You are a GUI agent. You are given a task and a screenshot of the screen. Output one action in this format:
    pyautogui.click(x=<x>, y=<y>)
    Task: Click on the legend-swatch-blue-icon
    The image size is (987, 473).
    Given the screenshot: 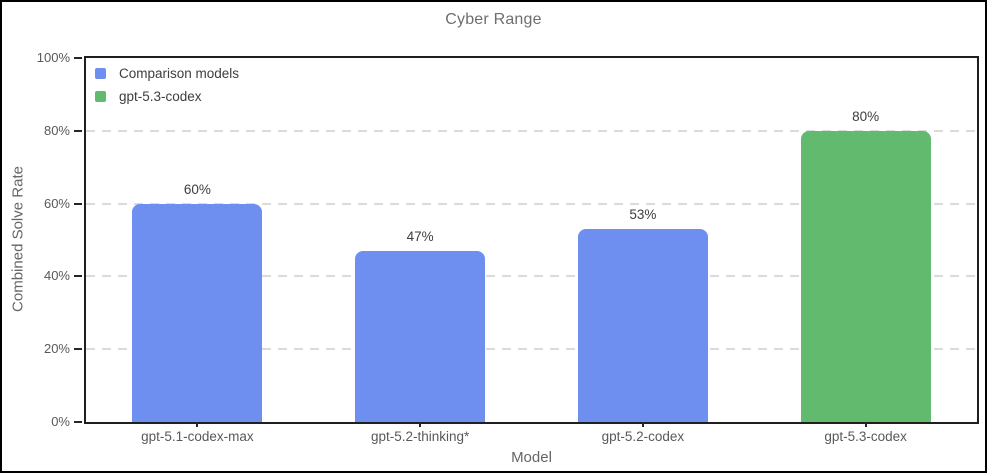 What is the action you would take?
    pyautogui.click(x=100, y=73)
    